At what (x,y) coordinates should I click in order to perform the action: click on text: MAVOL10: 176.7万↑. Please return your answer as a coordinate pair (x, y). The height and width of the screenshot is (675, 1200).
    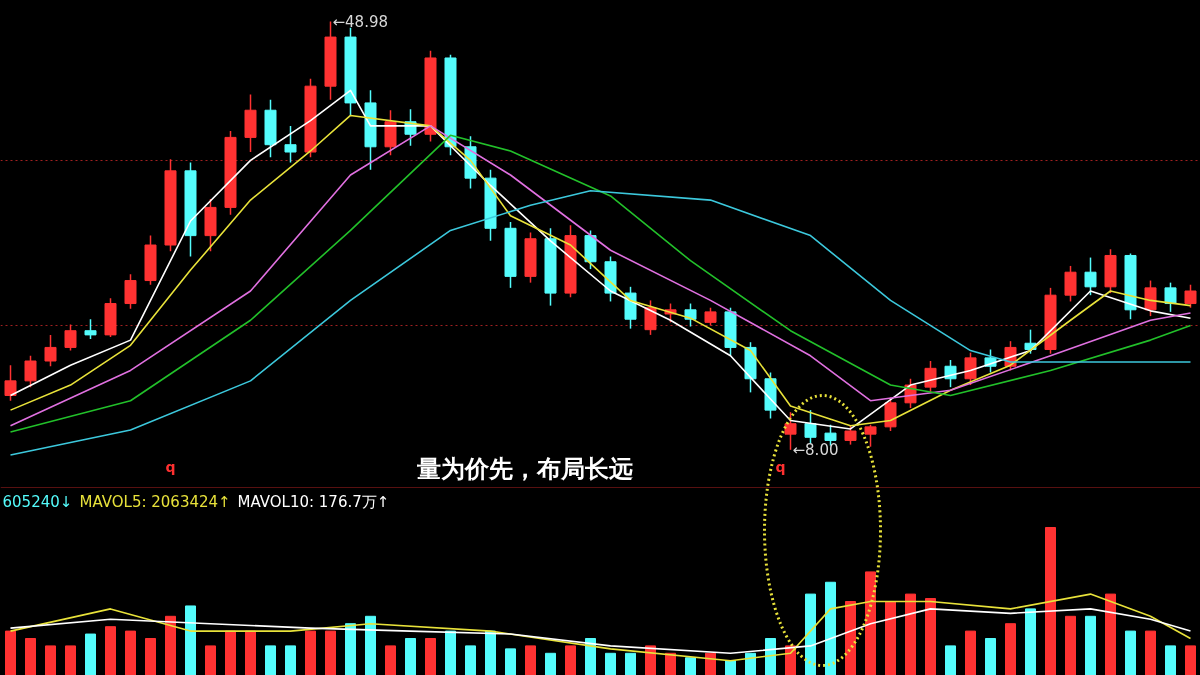
    Looking at the image, I should click on (313, 501).